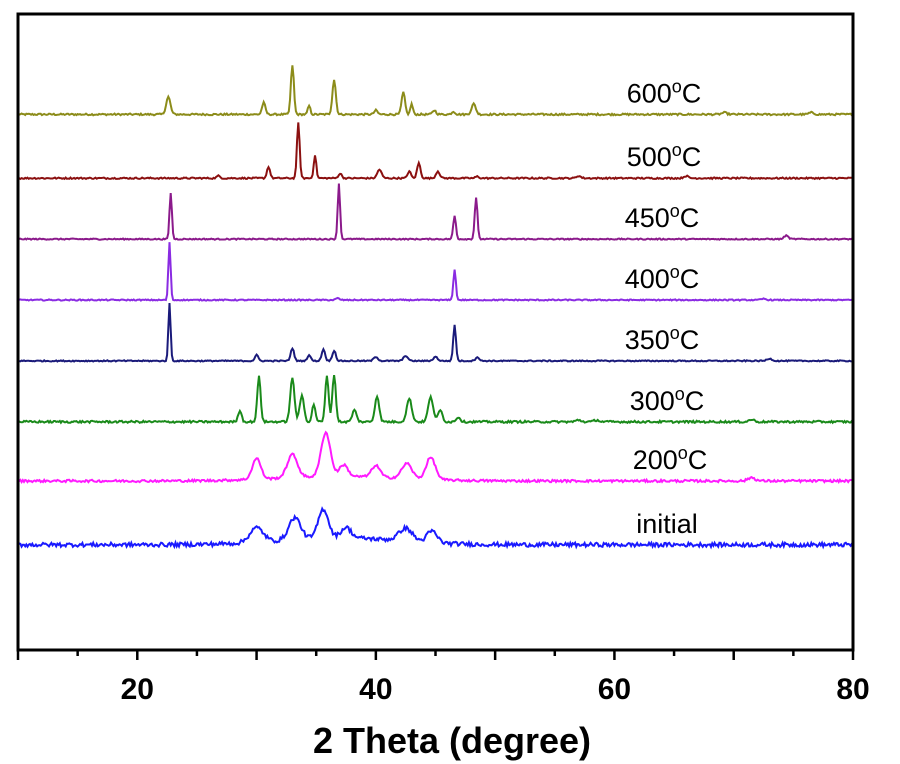 The image size is (900, 764). I want to click on x-tick-label-80: 80, so click(852, 689).